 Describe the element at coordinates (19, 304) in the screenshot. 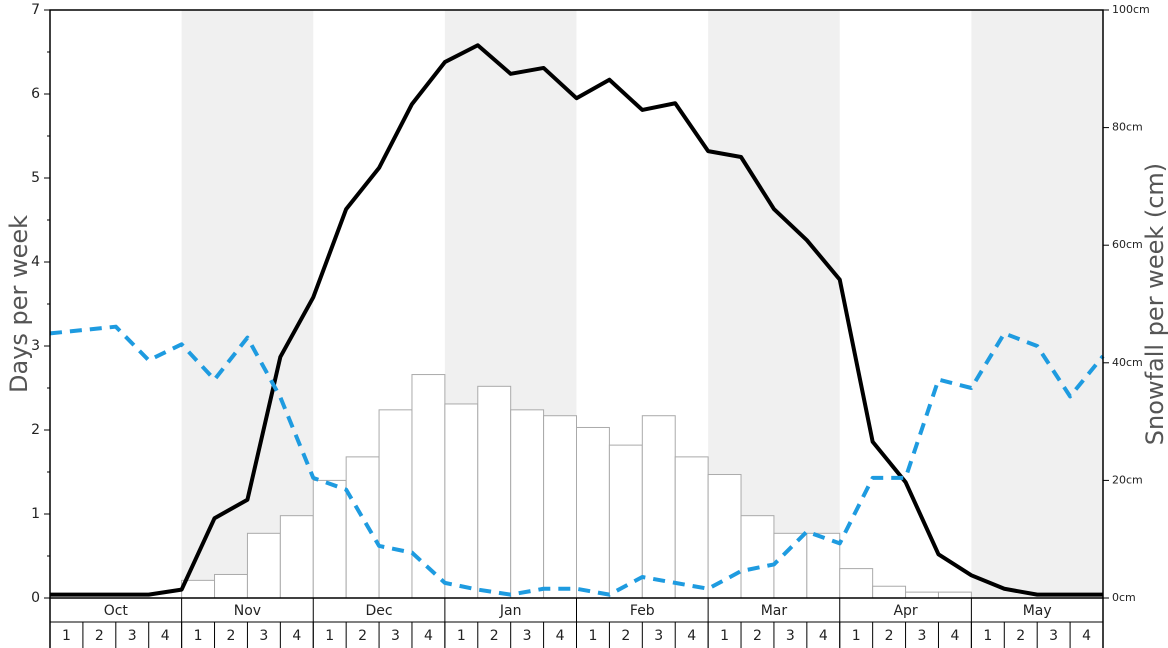

I see `y-axis-label: Days per week` at that location.